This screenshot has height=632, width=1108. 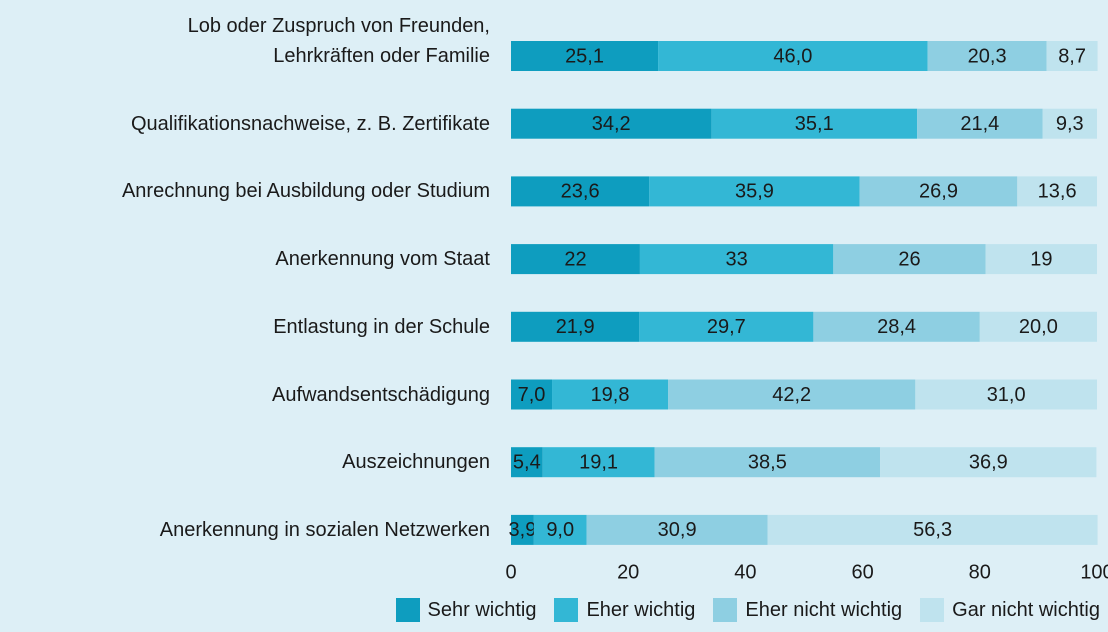 I want to click on value-label: 8,7, so click(x=1072, y=56).